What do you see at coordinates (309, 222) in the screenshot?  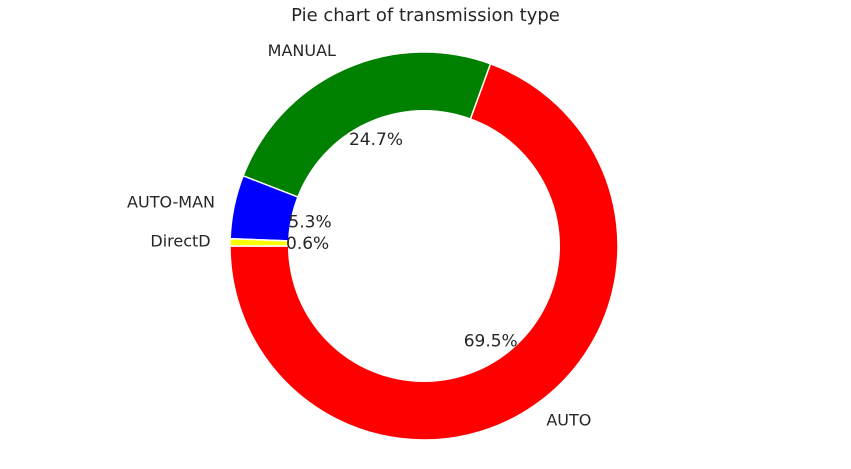 I see `slice-percent-auto-man: 5.3%` at bounding box center [309, 222].